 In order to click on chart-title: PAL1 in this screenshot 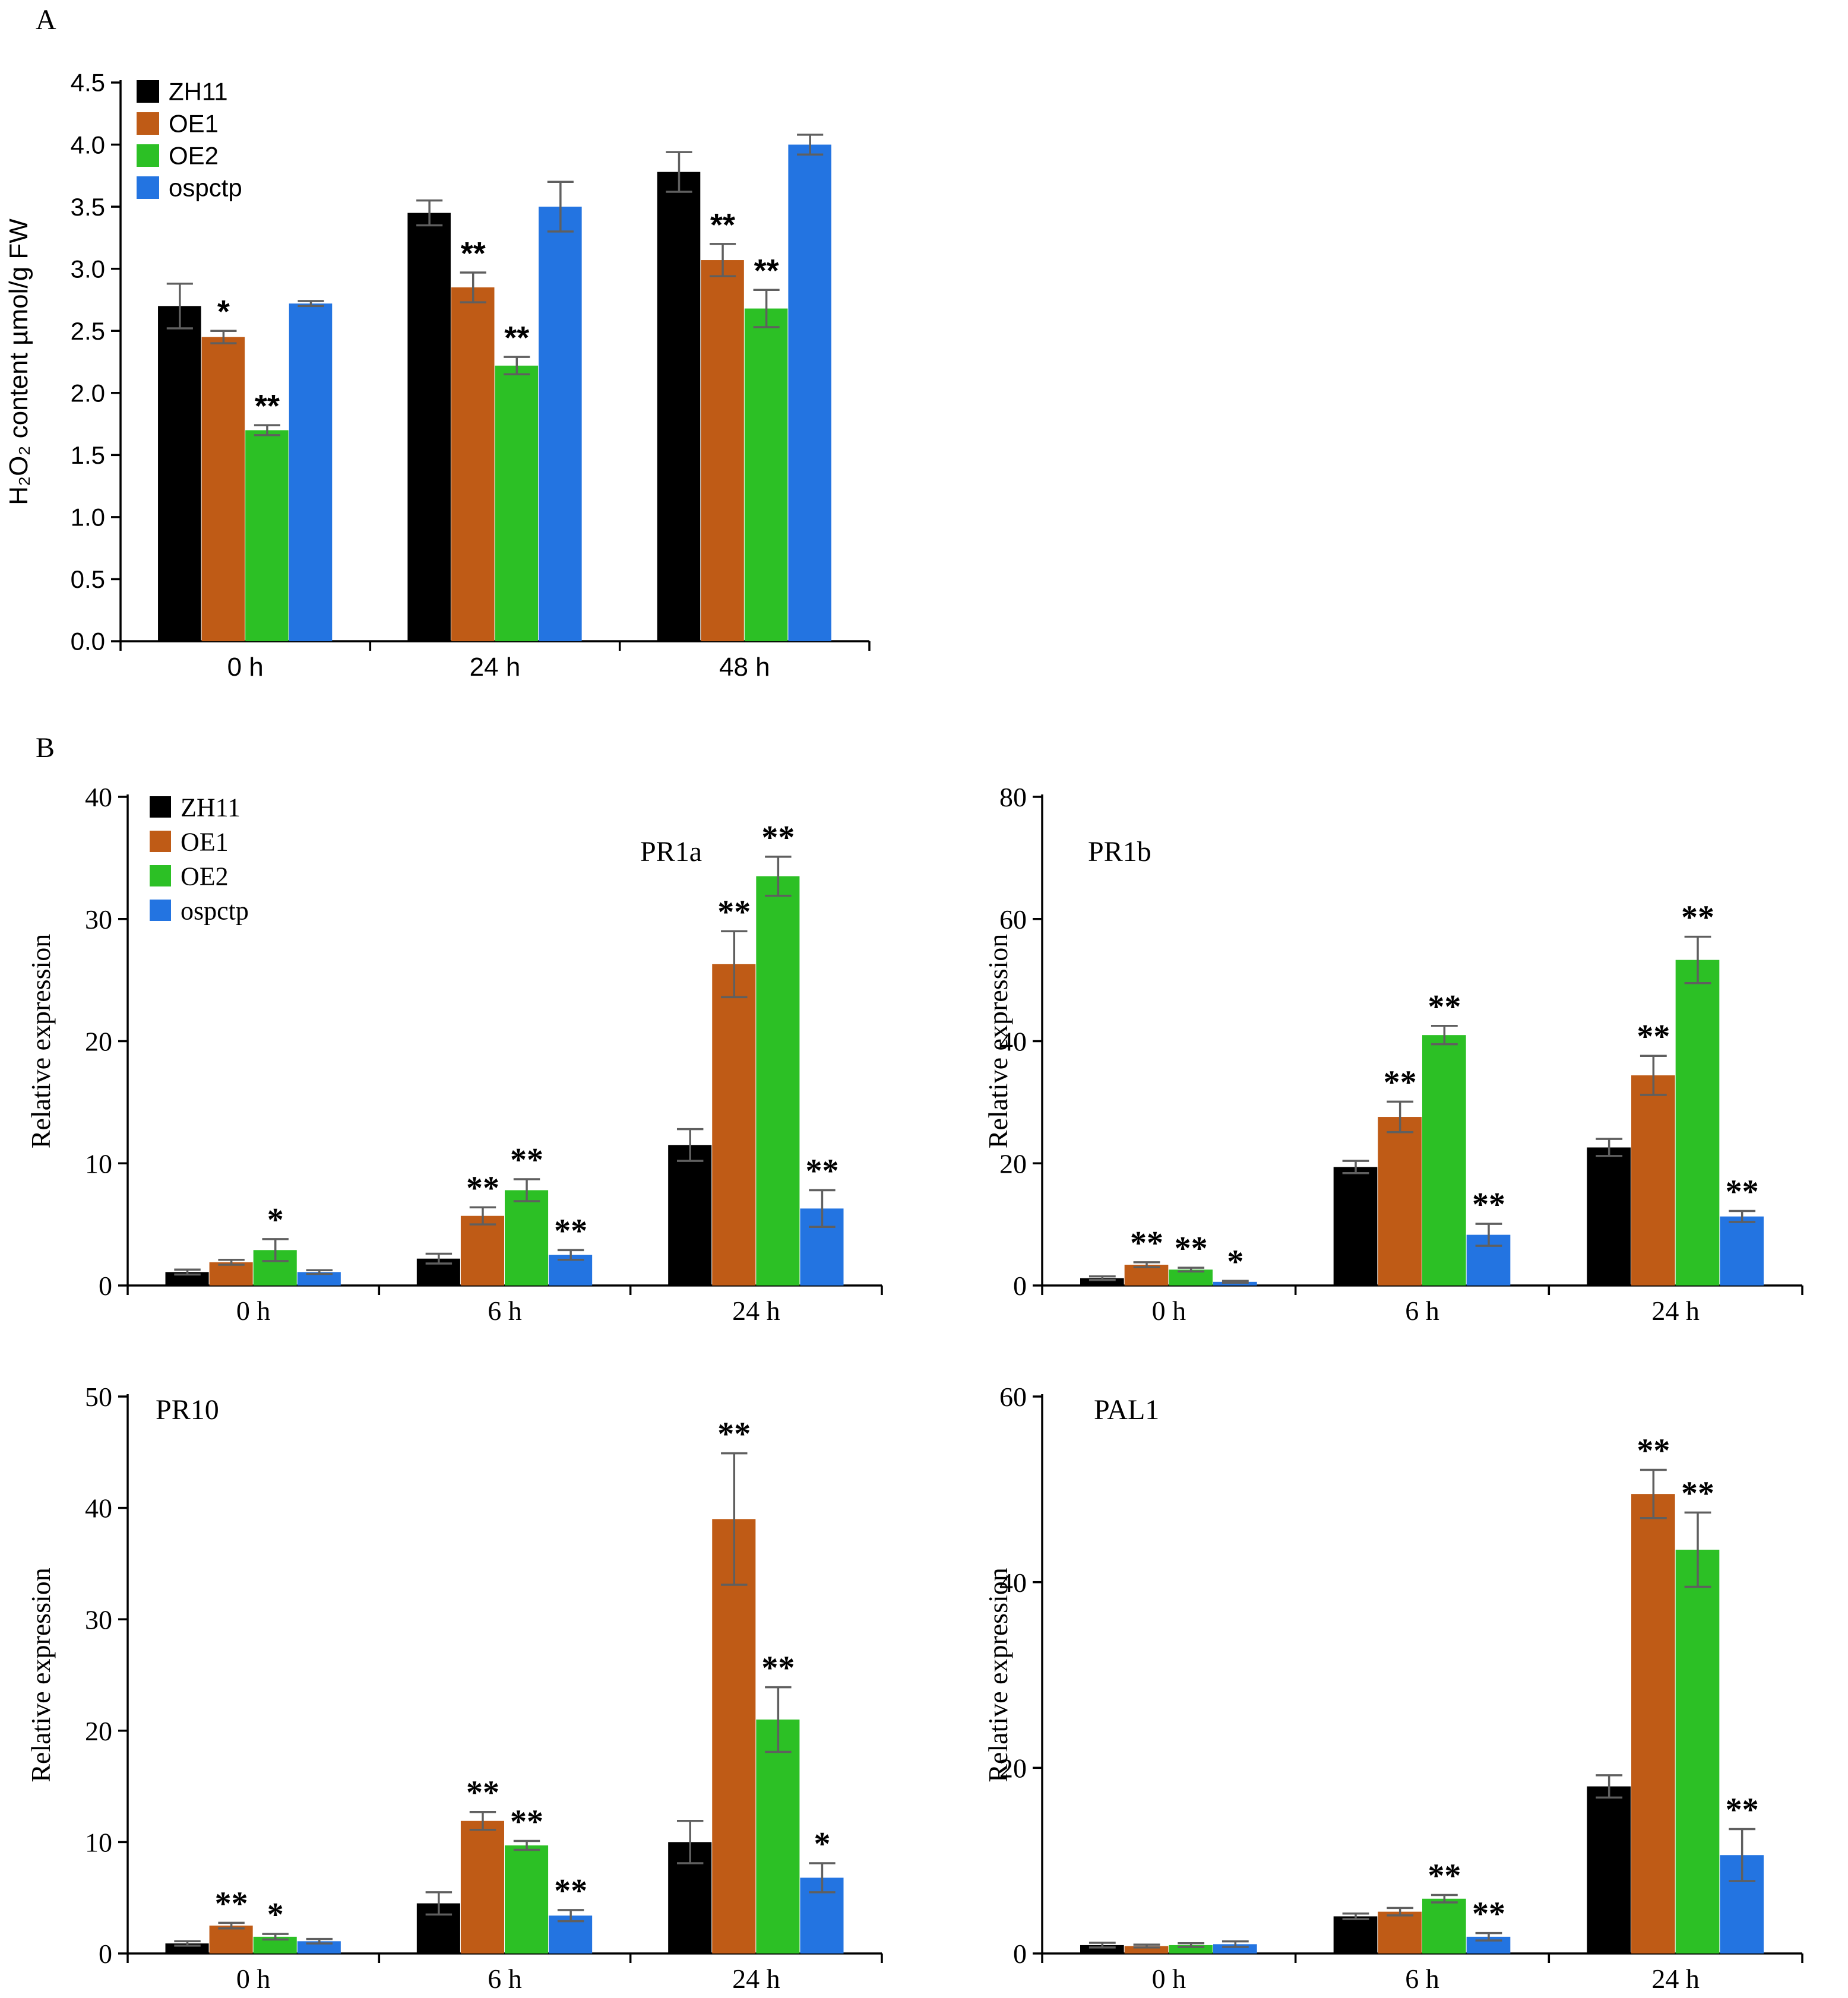, I will do `click(1126, 1410)`.